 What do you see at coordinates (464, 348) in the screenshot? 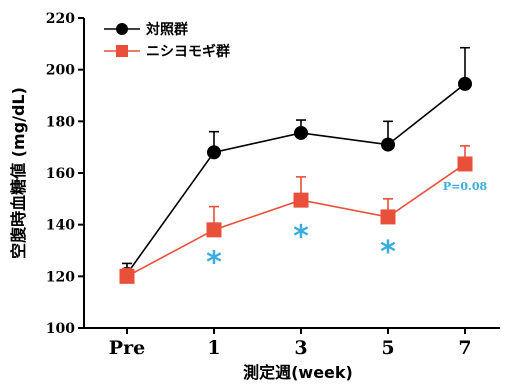
I see `x-tick-label: 7` at bounding box center [464, 348].